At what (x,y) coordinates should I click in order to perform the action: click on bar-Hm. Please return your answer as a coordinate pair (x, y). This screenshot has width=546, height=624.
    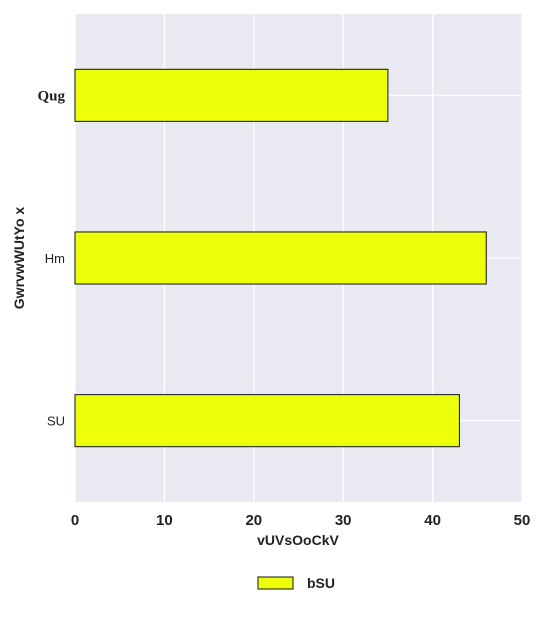
    Looking at the image, I should click on (280, 258).